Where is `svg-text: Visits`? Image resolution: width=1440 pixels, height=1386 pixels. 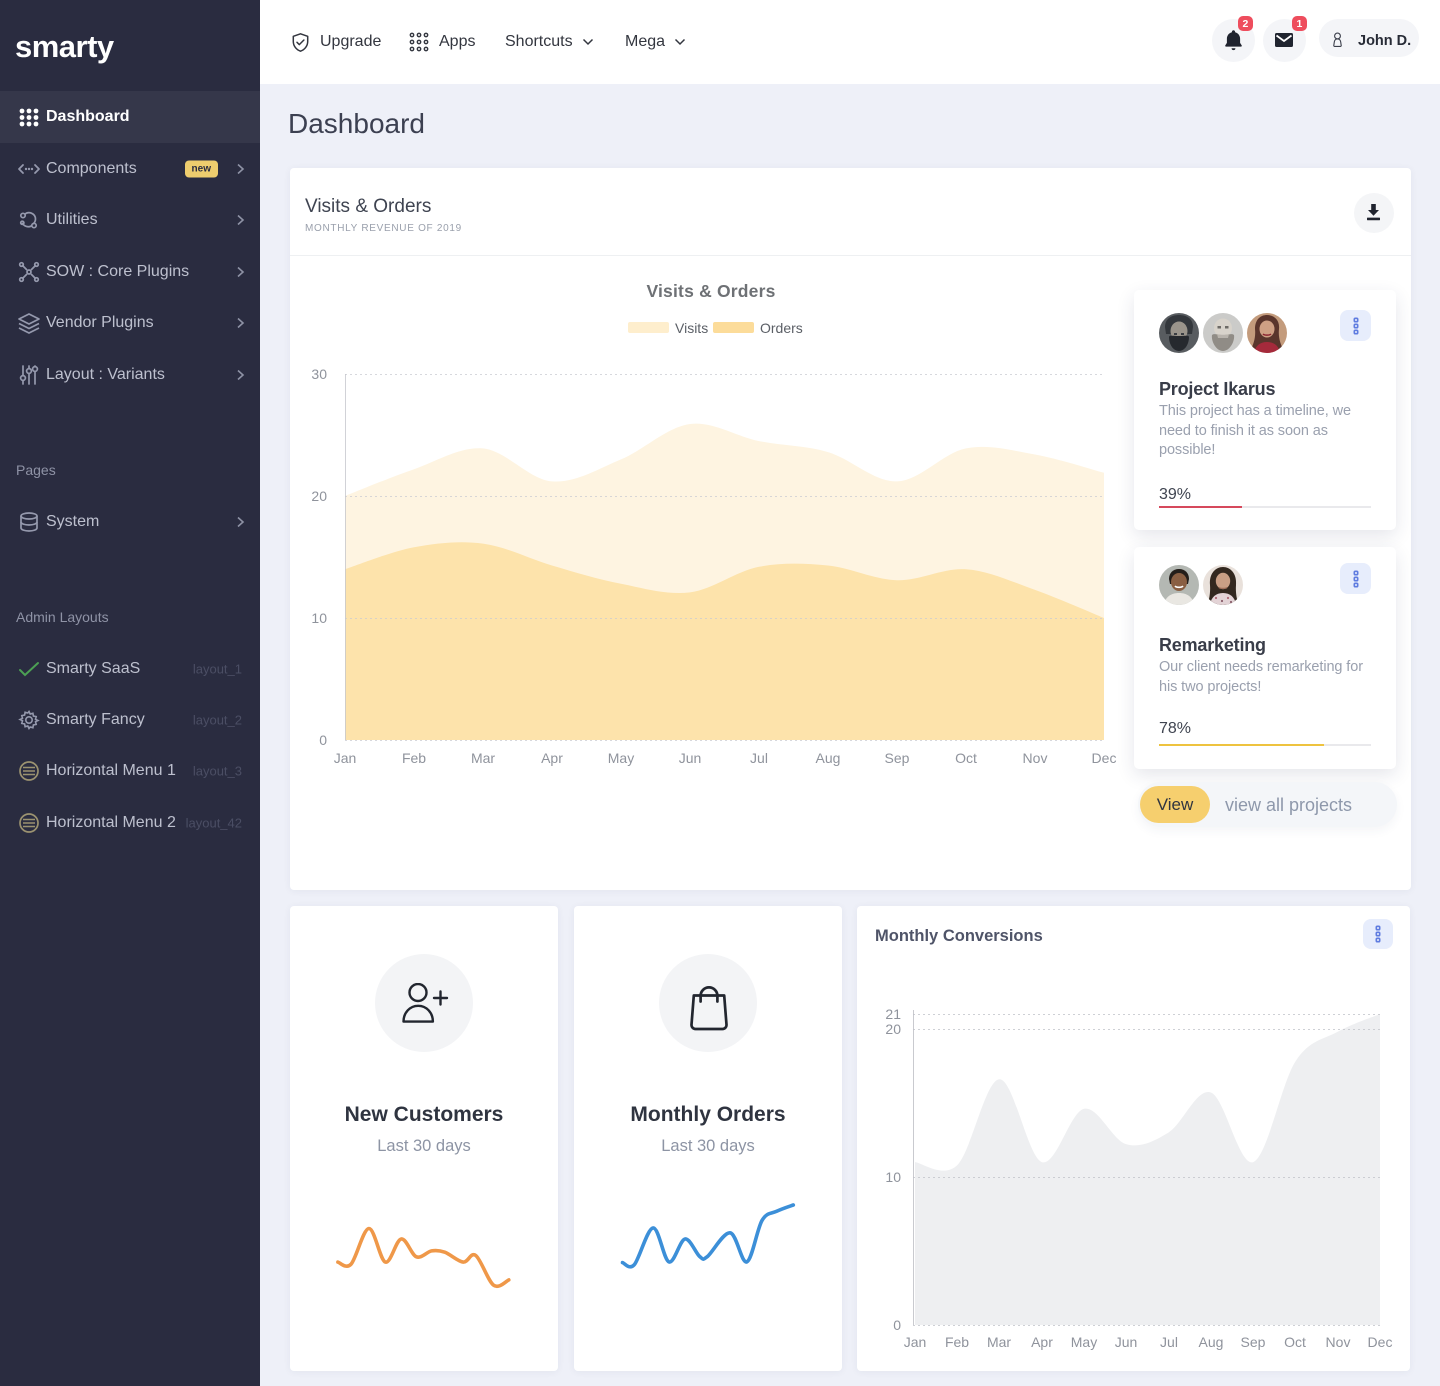
svg-text: Visits is located at coordinates (691, 328).